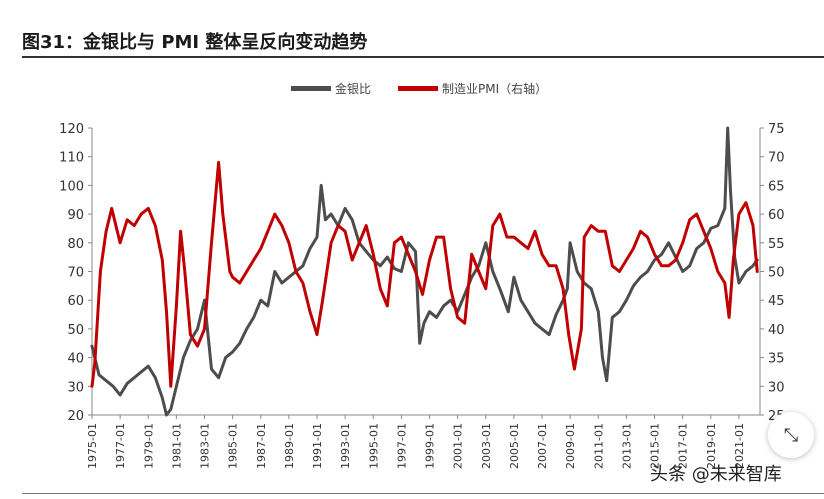 Image resolution: width=824 pixels, height=499 pixels. Describe the element at coordinates (401, 446) in the screenshot. I see `x-tick-label: 1997-01` at that location.